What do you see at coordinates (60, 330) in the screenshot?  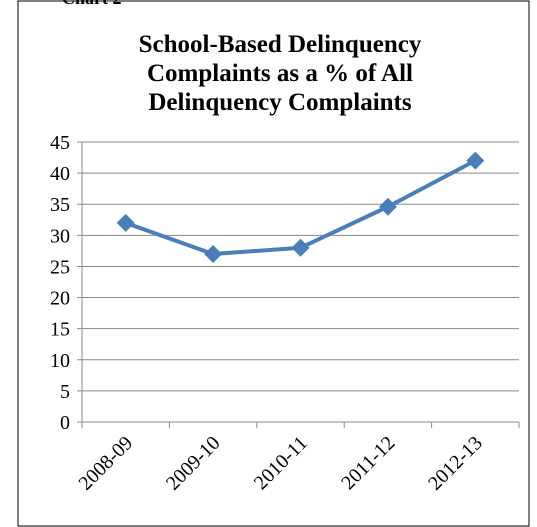 I see `y-tick-label: 15` at bounding box center [60, 330].